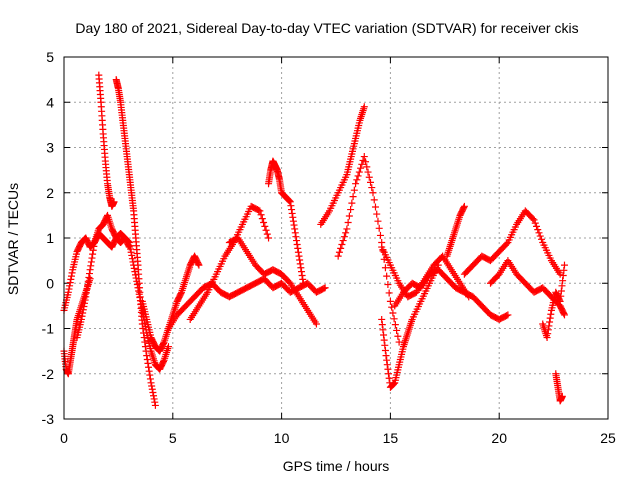  What do you see at coordinates (512, 242) in the screenshot?
I see `series-arc-q` at bounding box center [512, 242].